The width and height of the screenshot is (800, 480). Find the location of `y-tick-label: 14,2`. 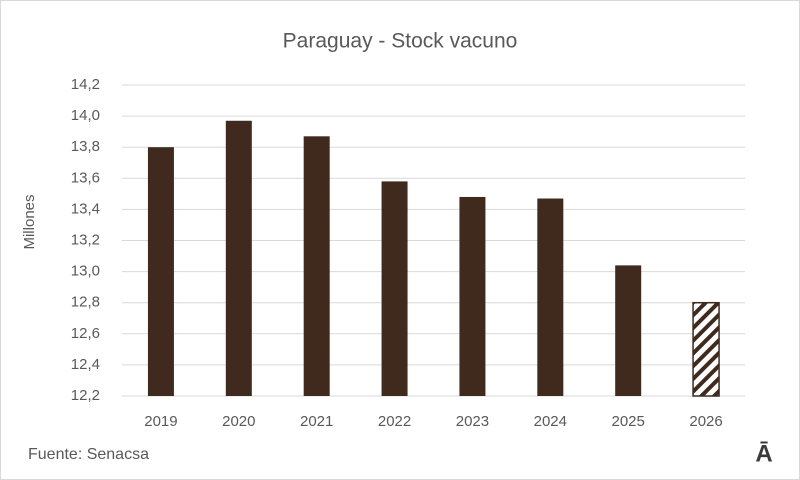

y-tick-label: 14,2 is located at coordinates (85, 84).